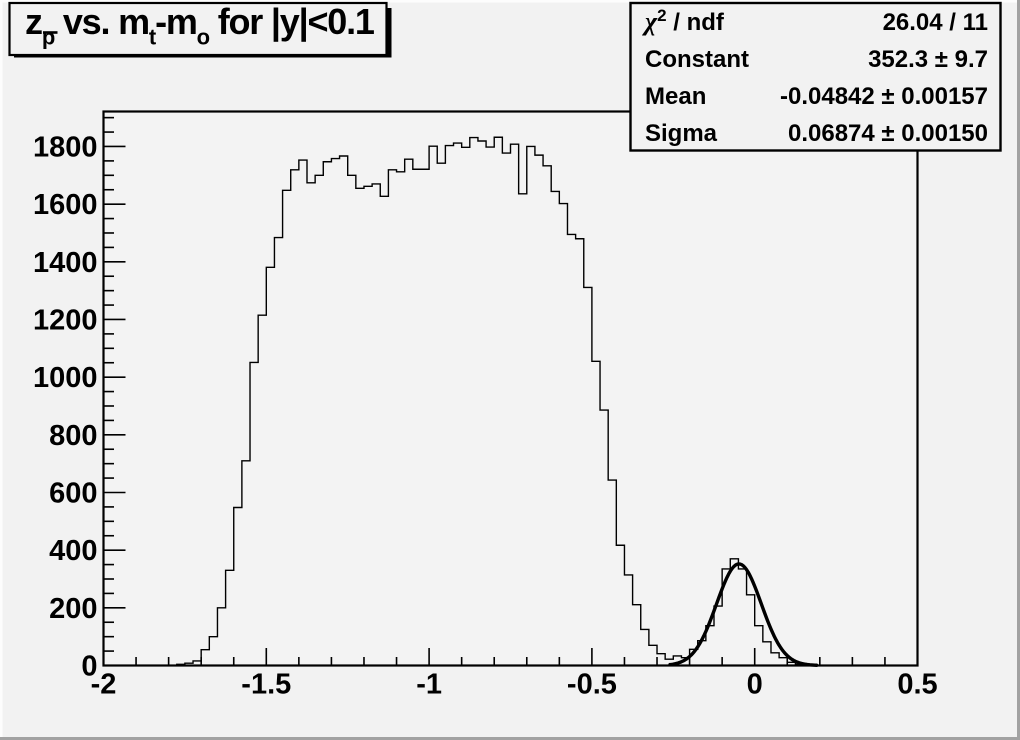  Describe the element at coordinates (917, 685) in the screenshot. I see `svg-text: 0.5` at that location.